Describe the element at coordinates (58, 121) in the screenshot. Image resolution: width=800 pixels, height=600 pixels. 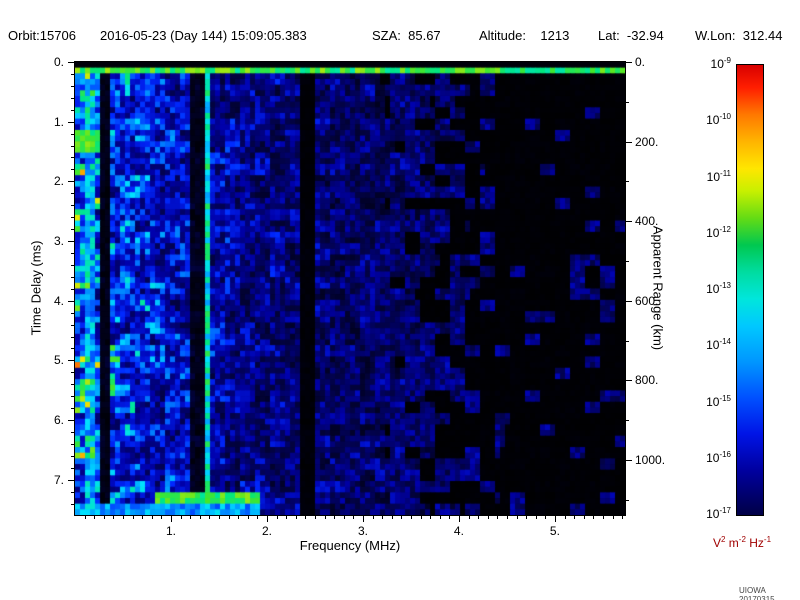
I see `y-axis-tick-label: 1.` at that location.